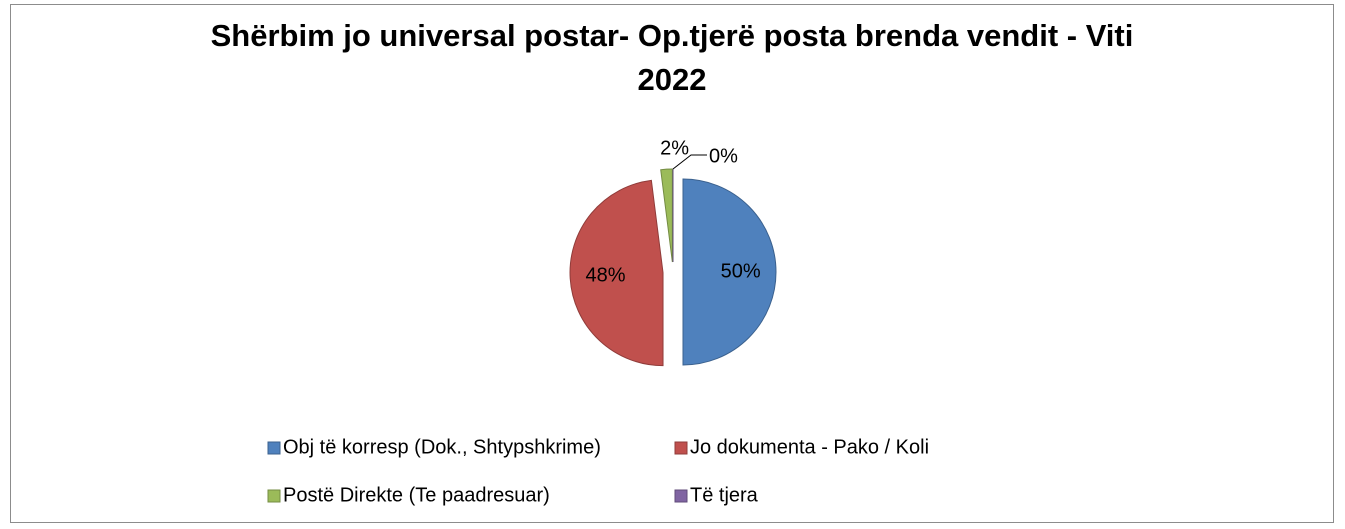 This screenshot has height=529, width=1345. I want to click on leader-line, so click(689, 162).